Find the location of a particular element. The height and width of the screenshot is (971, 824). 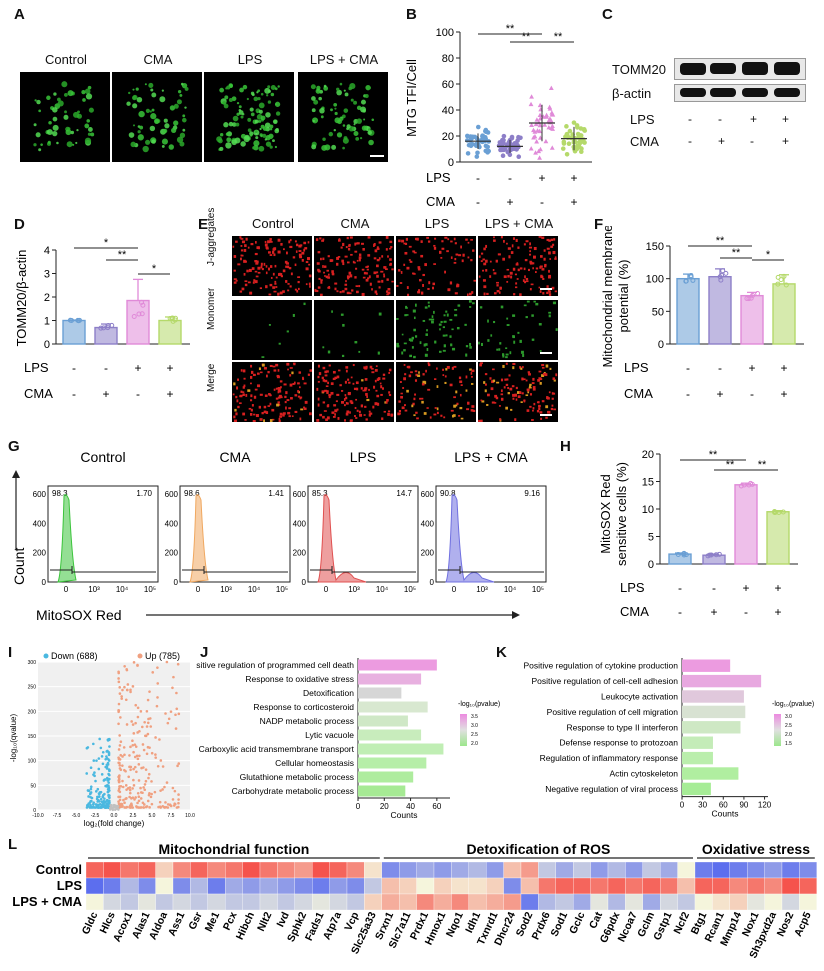

d-bar is located at coordinates (170, 332).